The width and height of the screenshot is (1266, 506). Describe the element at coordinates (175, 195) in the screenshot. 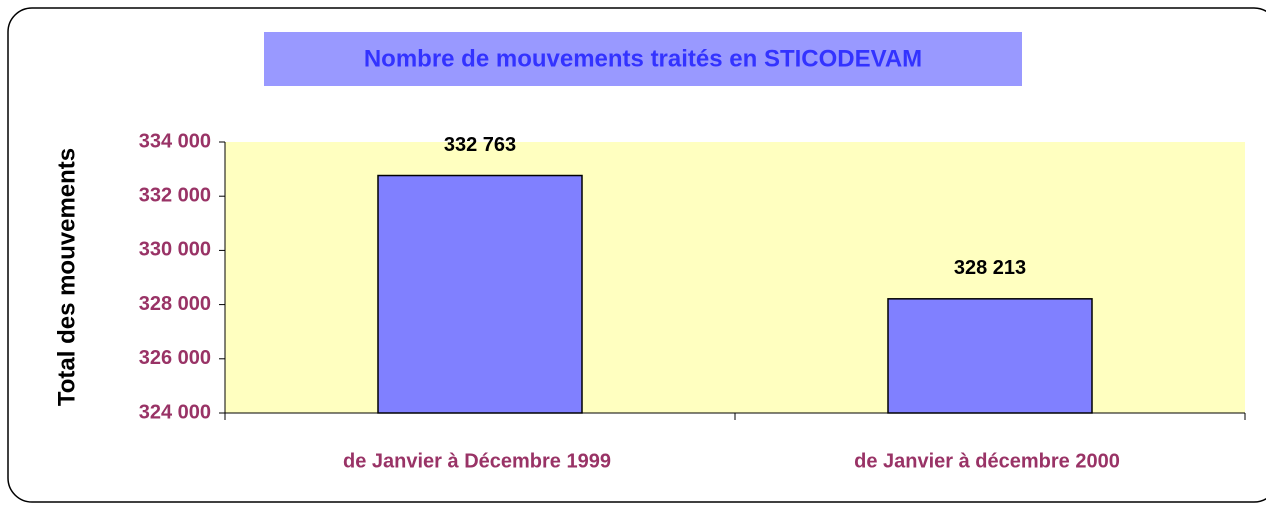

I see `y-tick-label: 332 000` at that location.